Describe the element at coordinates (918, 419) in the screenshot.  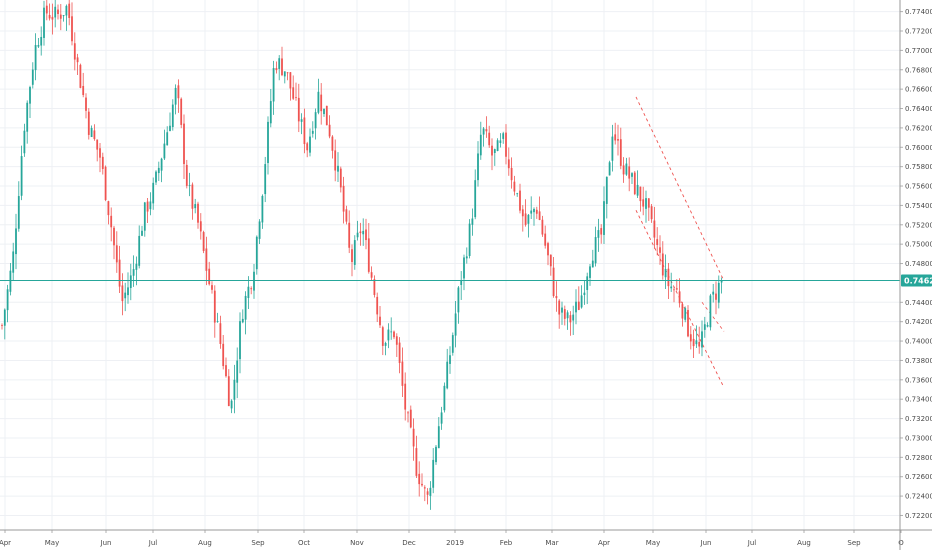
I see `y-tick-label: 0.73200` at that location.